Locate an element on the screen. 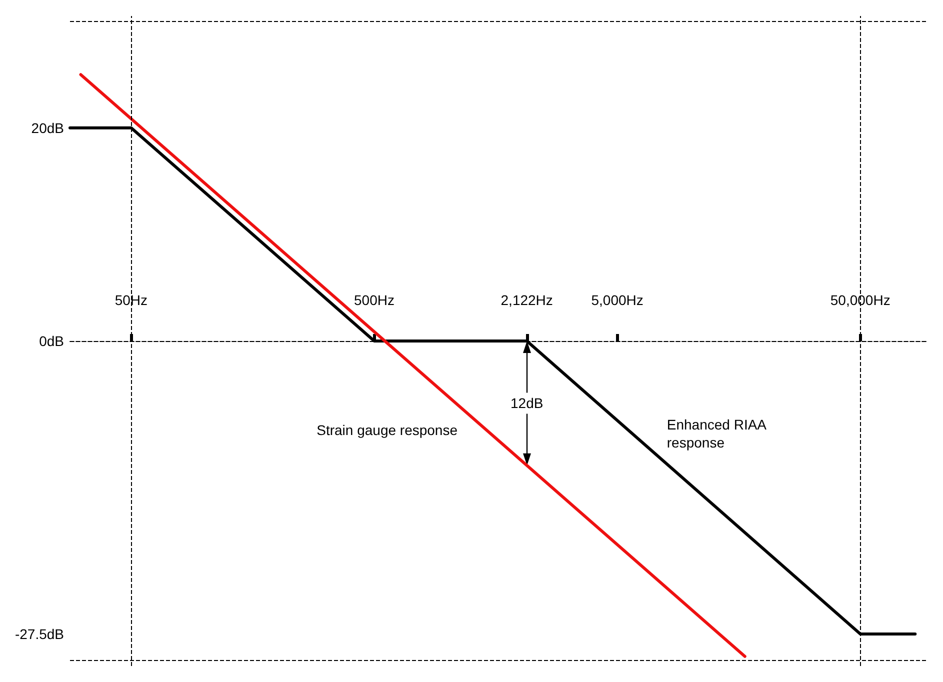 This screenshot has width=943, height=682. y-tick-label: -27.5dB is located at coordinates (39, 634).